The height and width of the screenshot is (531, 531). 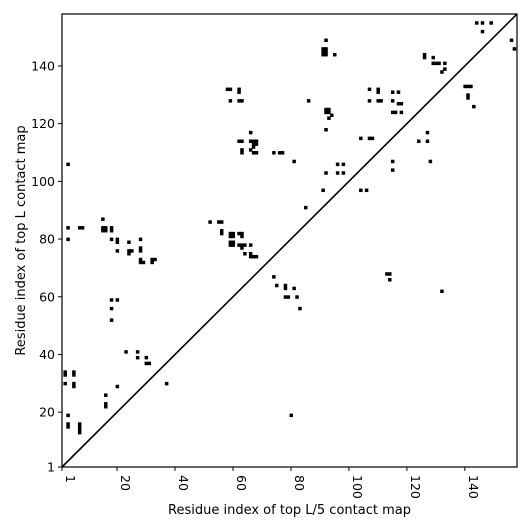 I want to click on x-tick-label: 80, so click(x=299, y=483).